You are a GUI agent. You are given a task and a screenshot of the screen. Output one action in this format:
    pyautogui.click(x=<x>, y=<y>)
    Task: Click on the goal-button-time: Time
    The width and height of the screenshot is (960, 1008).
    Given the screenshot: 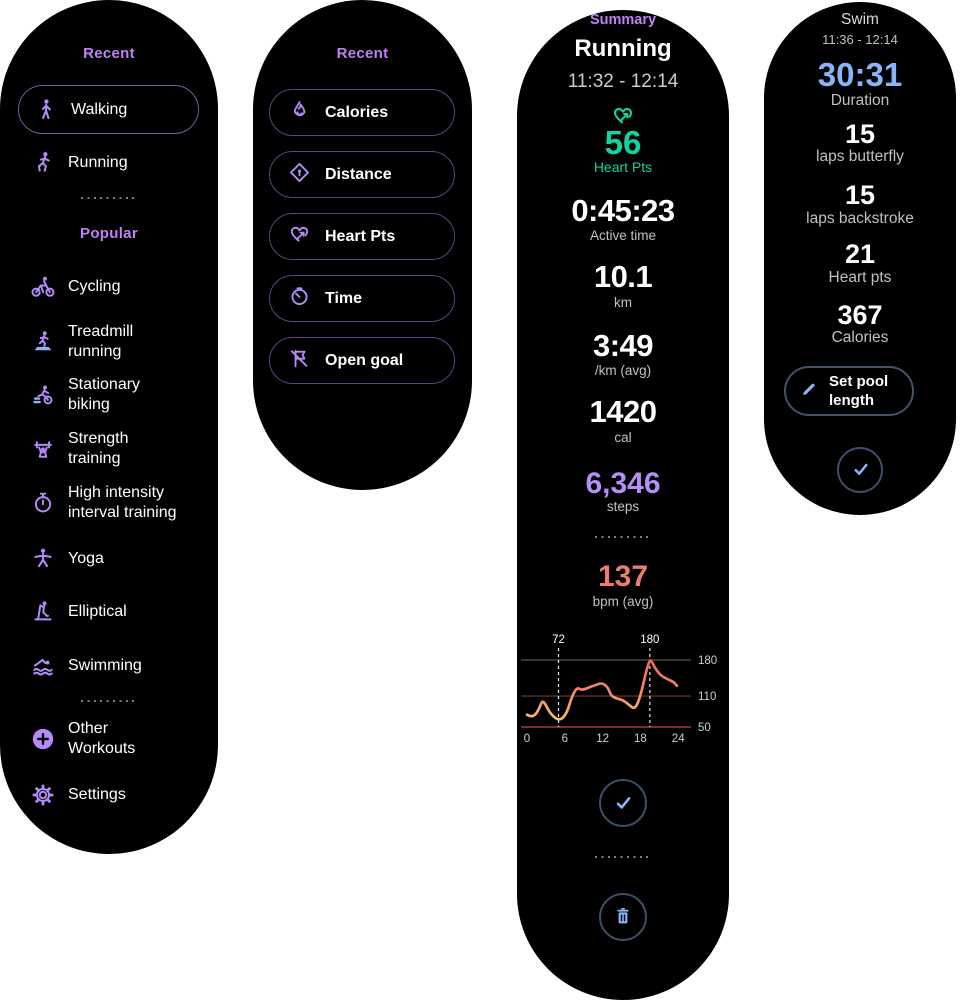 What is the action you would take?
    pyautogui.click(x=362, y=298)
    